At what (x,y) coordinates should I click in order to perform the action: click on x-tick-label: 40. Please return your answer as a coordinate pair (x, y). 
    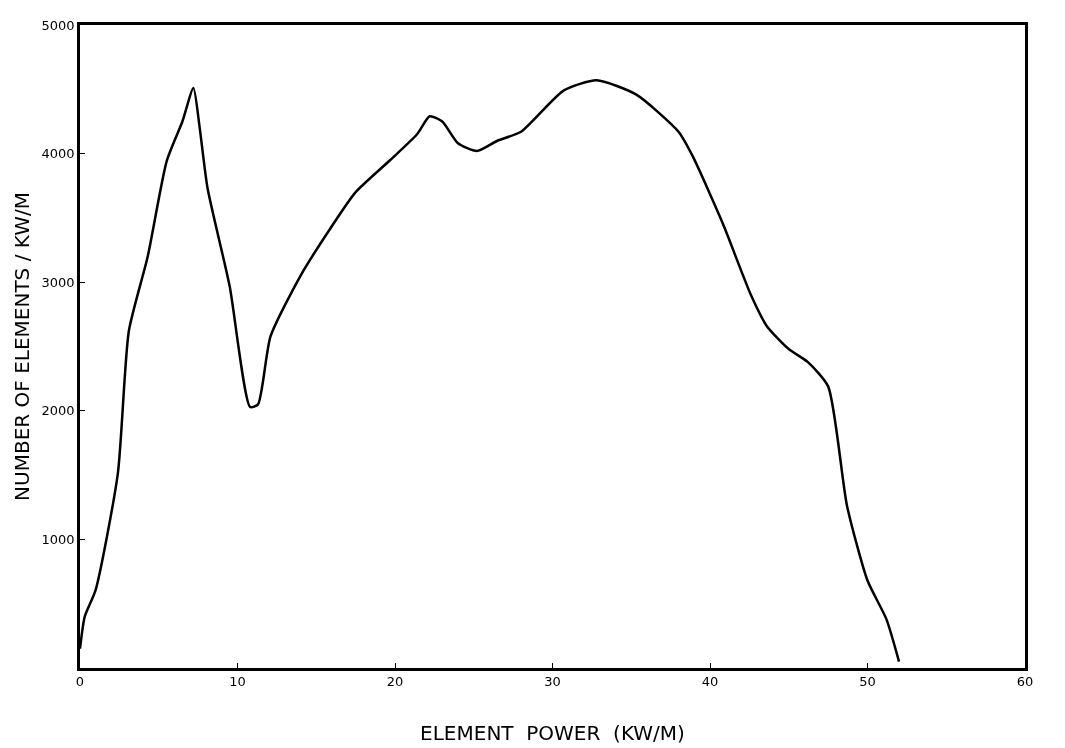
    Looking at the image, I should click on (710, 682).